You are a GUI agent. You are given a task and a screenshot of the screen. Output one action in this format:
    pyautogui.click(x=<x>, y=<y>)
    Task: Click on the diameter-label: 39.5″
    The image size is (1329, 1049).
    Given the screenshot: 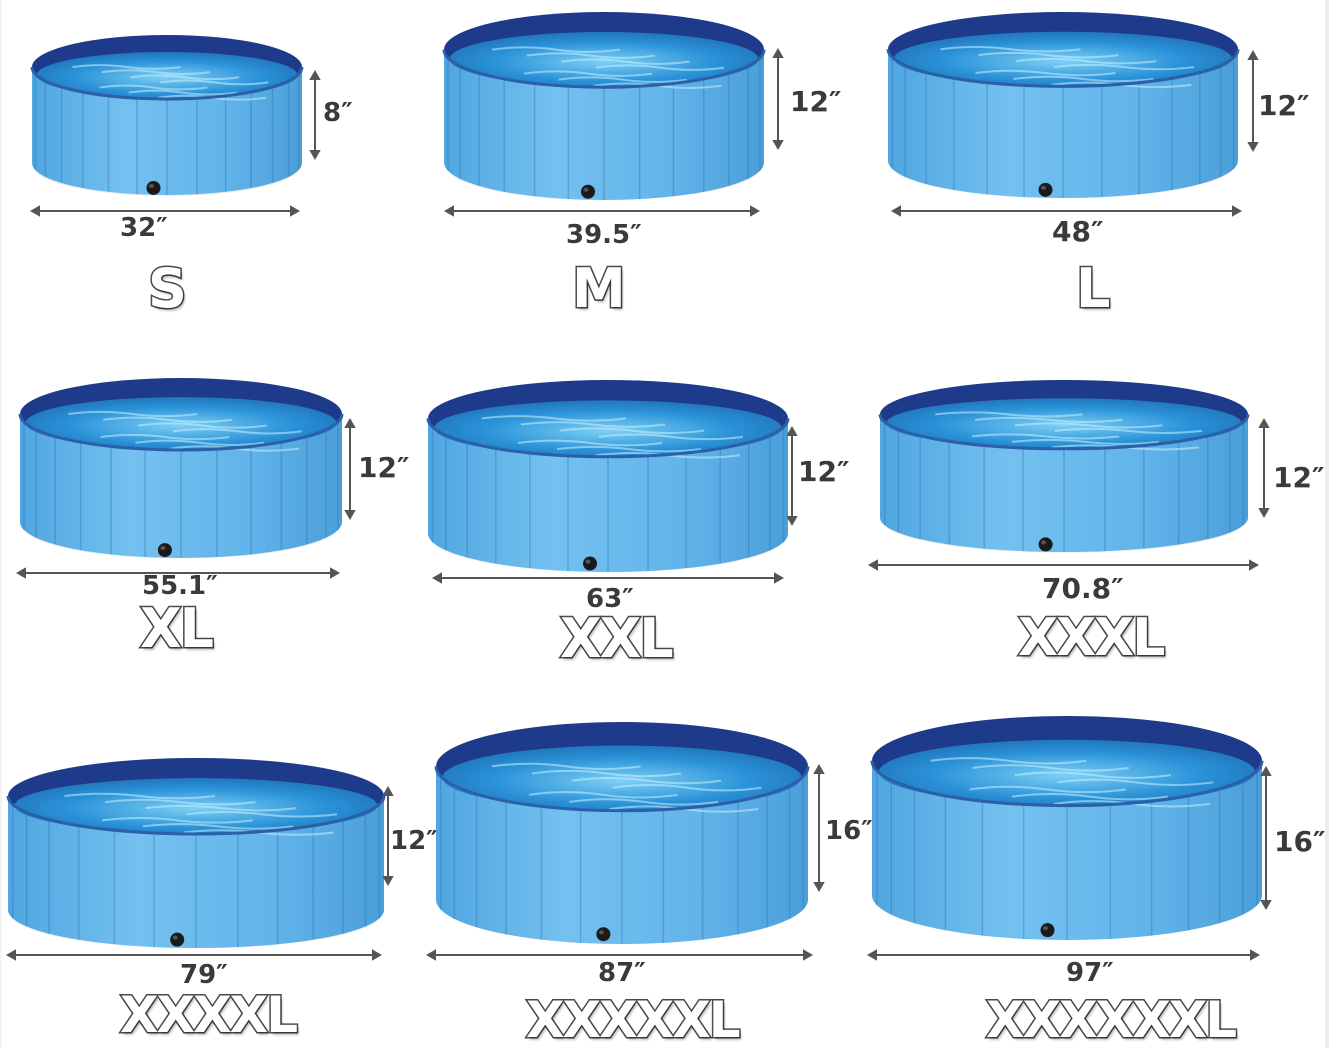 What is the action you would take?
    pyautogui.click(x=604, y=235)
    